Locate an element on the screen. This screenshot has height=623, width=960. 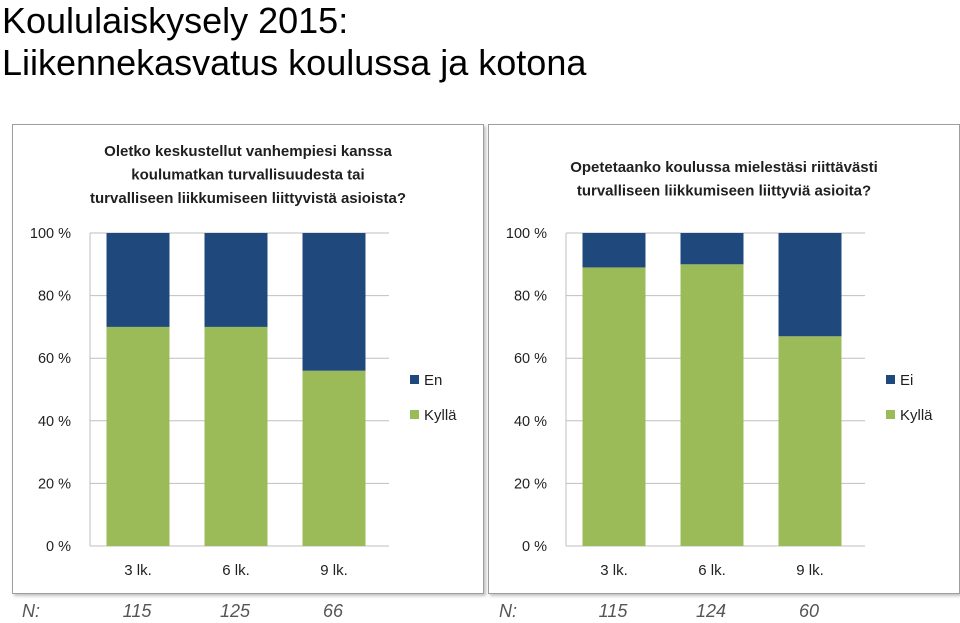
sample-size-row-left: N: 115 125 66 is located at coordinates (240, 612).